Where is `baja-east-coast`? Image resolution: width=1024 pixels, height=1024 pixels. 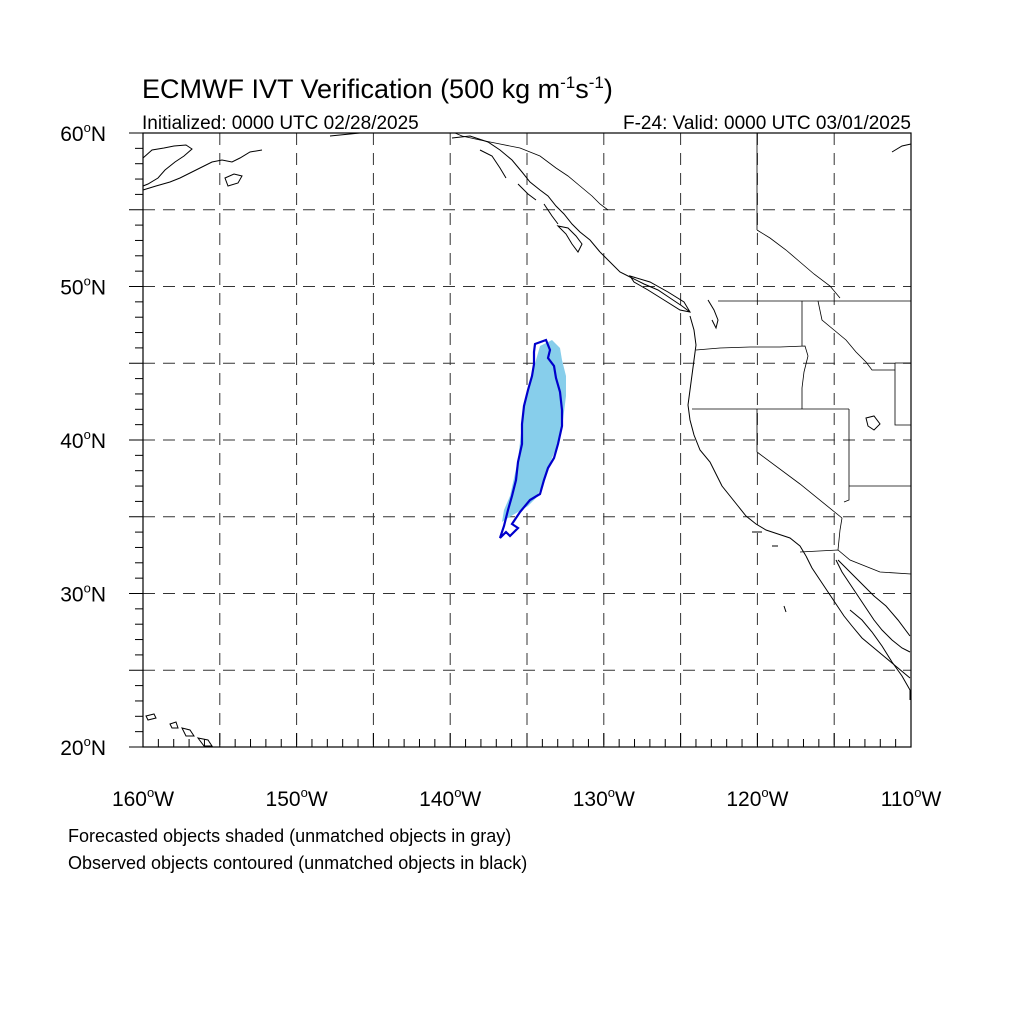
baja-east-coast is located at coordinates (873, 606).